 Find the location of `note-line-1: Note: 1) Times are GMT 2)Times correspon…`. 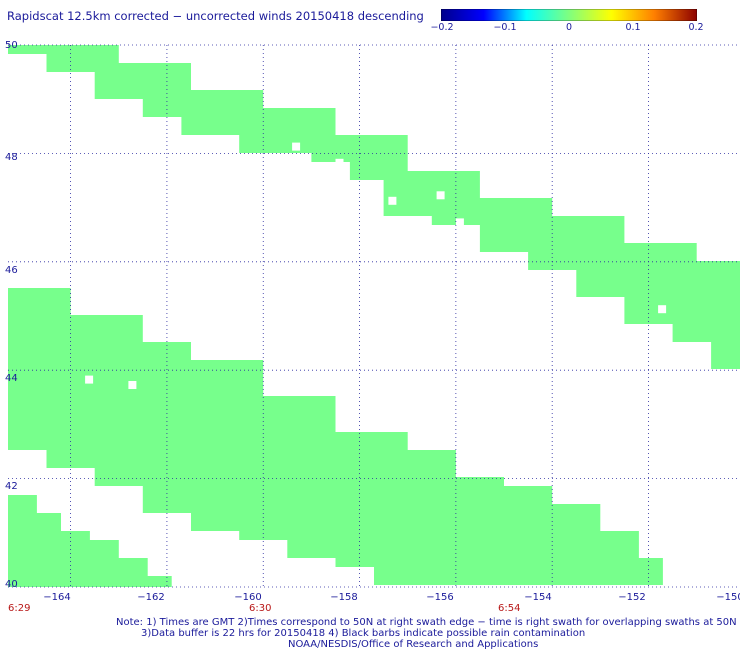

note-line-1: Note: 1) Times are GMT 2)Times correspon… is located at coordinates (426, 622).